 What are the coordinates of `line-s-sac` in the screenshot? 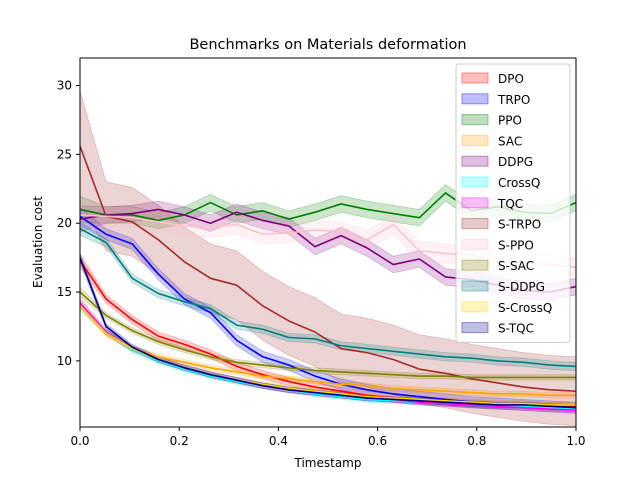 It's located at (328, 335).